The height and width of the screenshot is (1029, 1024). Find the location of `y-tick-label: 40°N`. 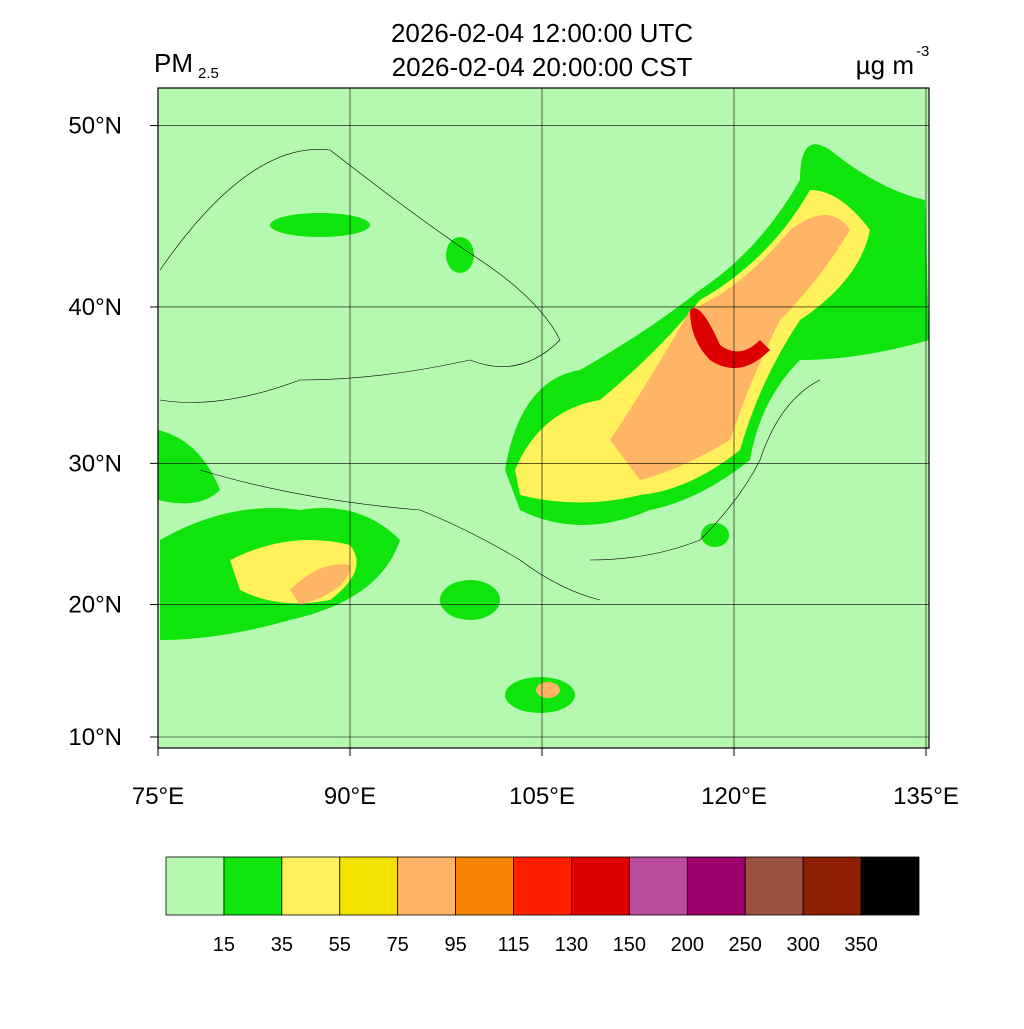

y-tick-label: 40°N is located at coordinates (95, 307).